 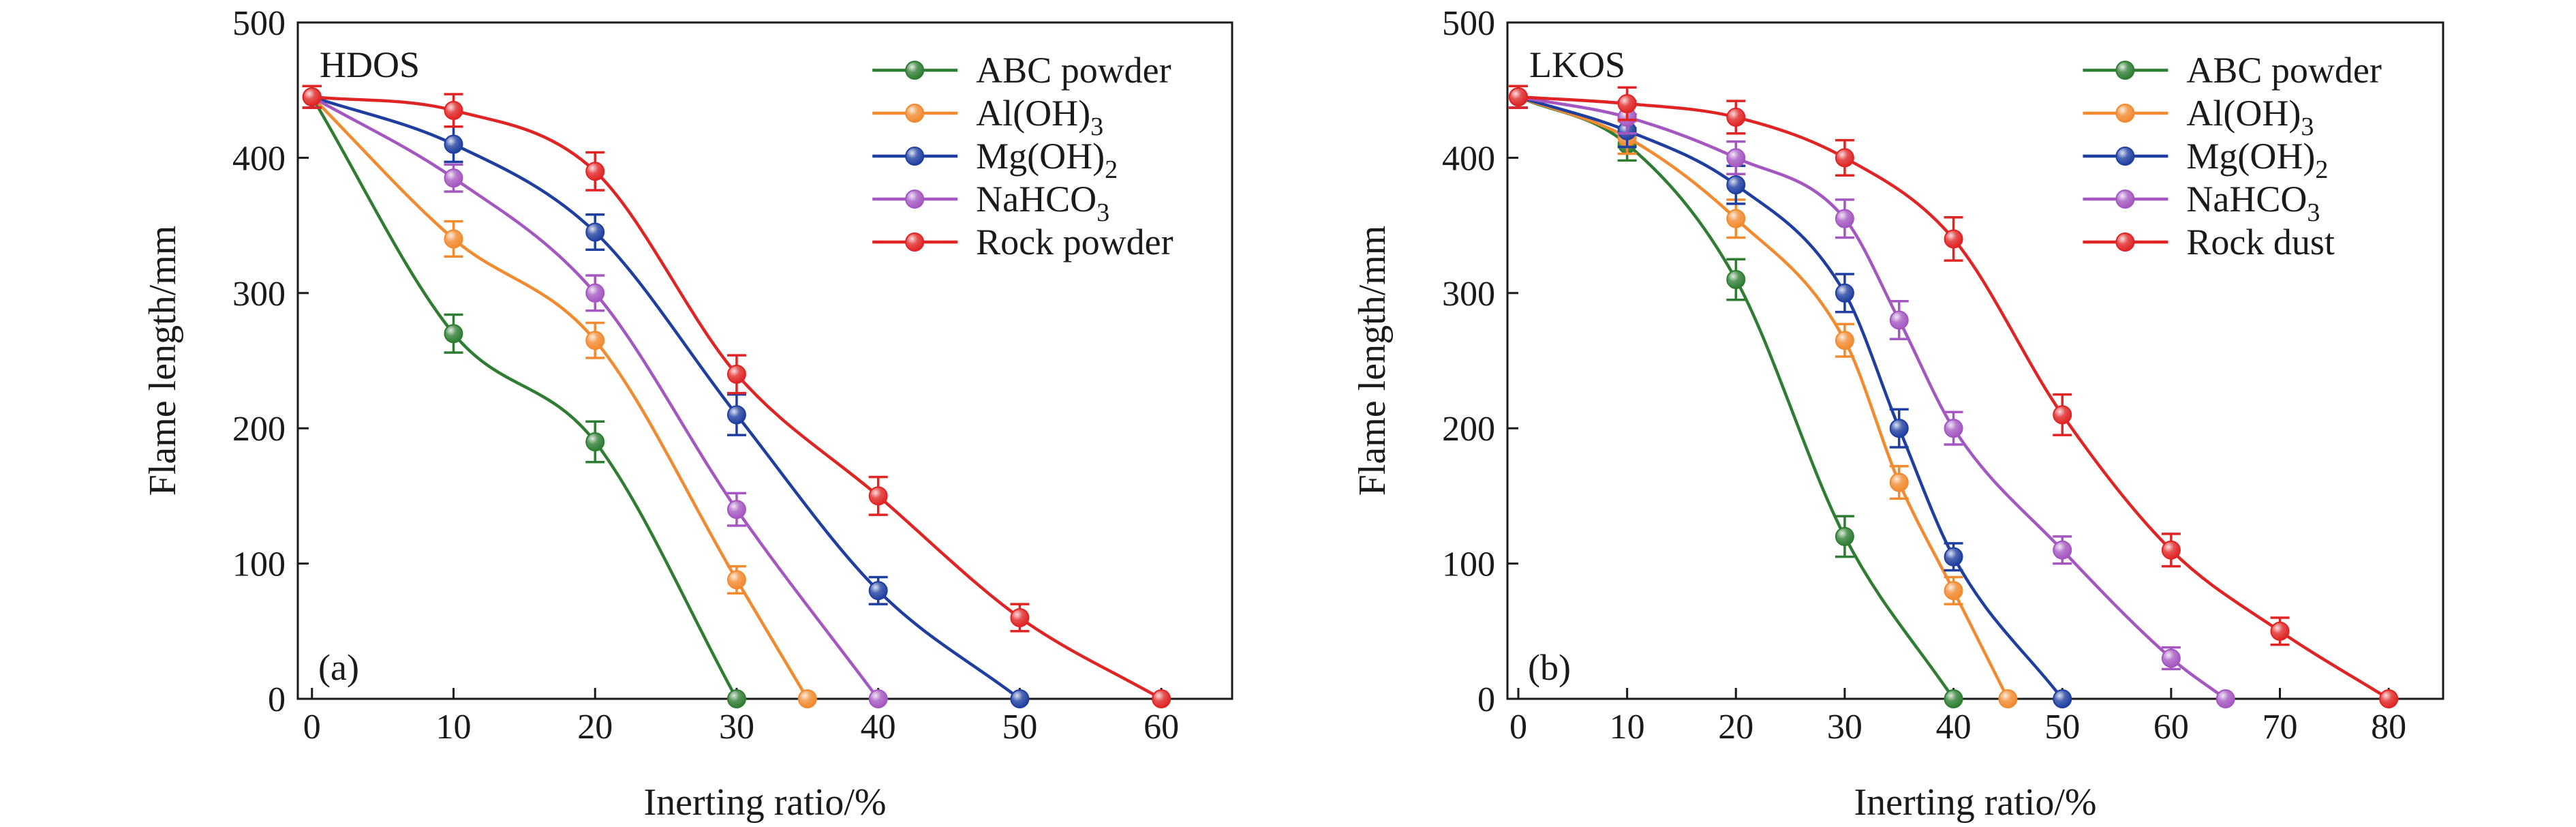 I want to click on legend-label-main: NaHCO, so click(x=2246, y=200).